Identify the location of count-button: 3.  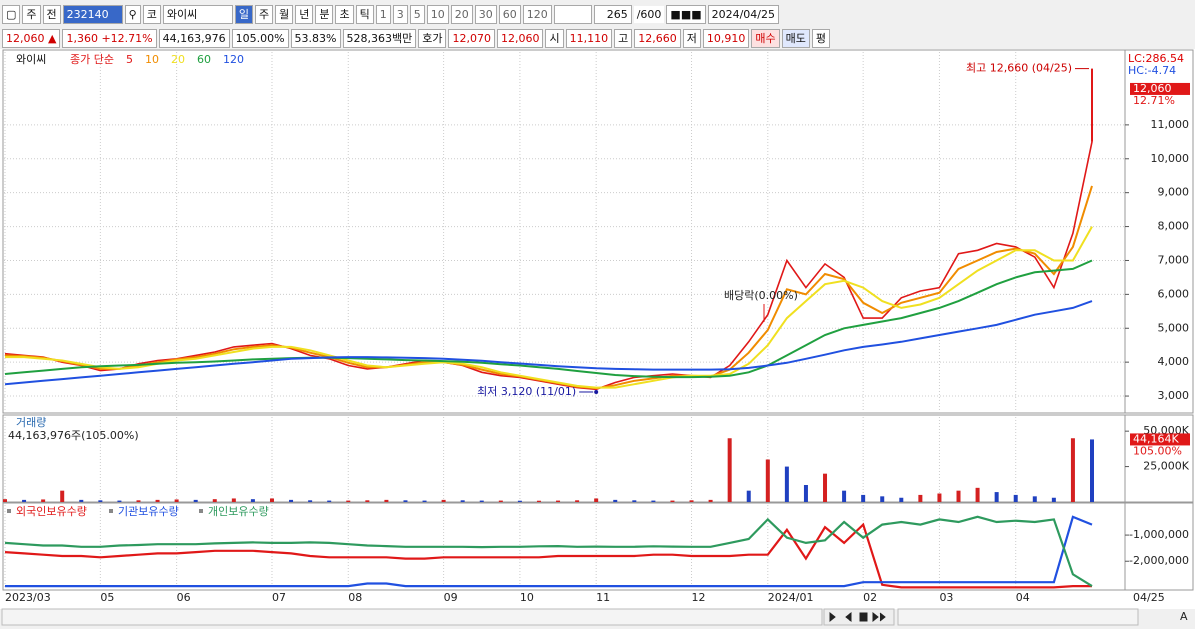
(400, 14).